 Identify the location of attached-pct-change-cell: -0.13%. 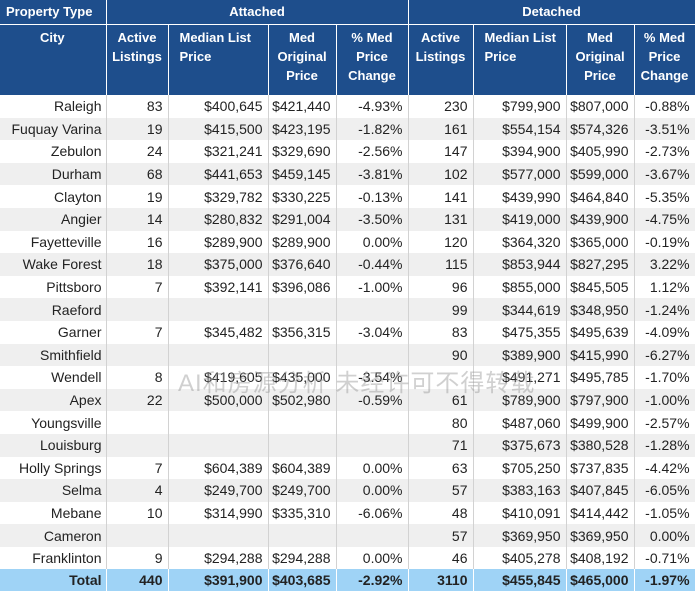
(372, 196).